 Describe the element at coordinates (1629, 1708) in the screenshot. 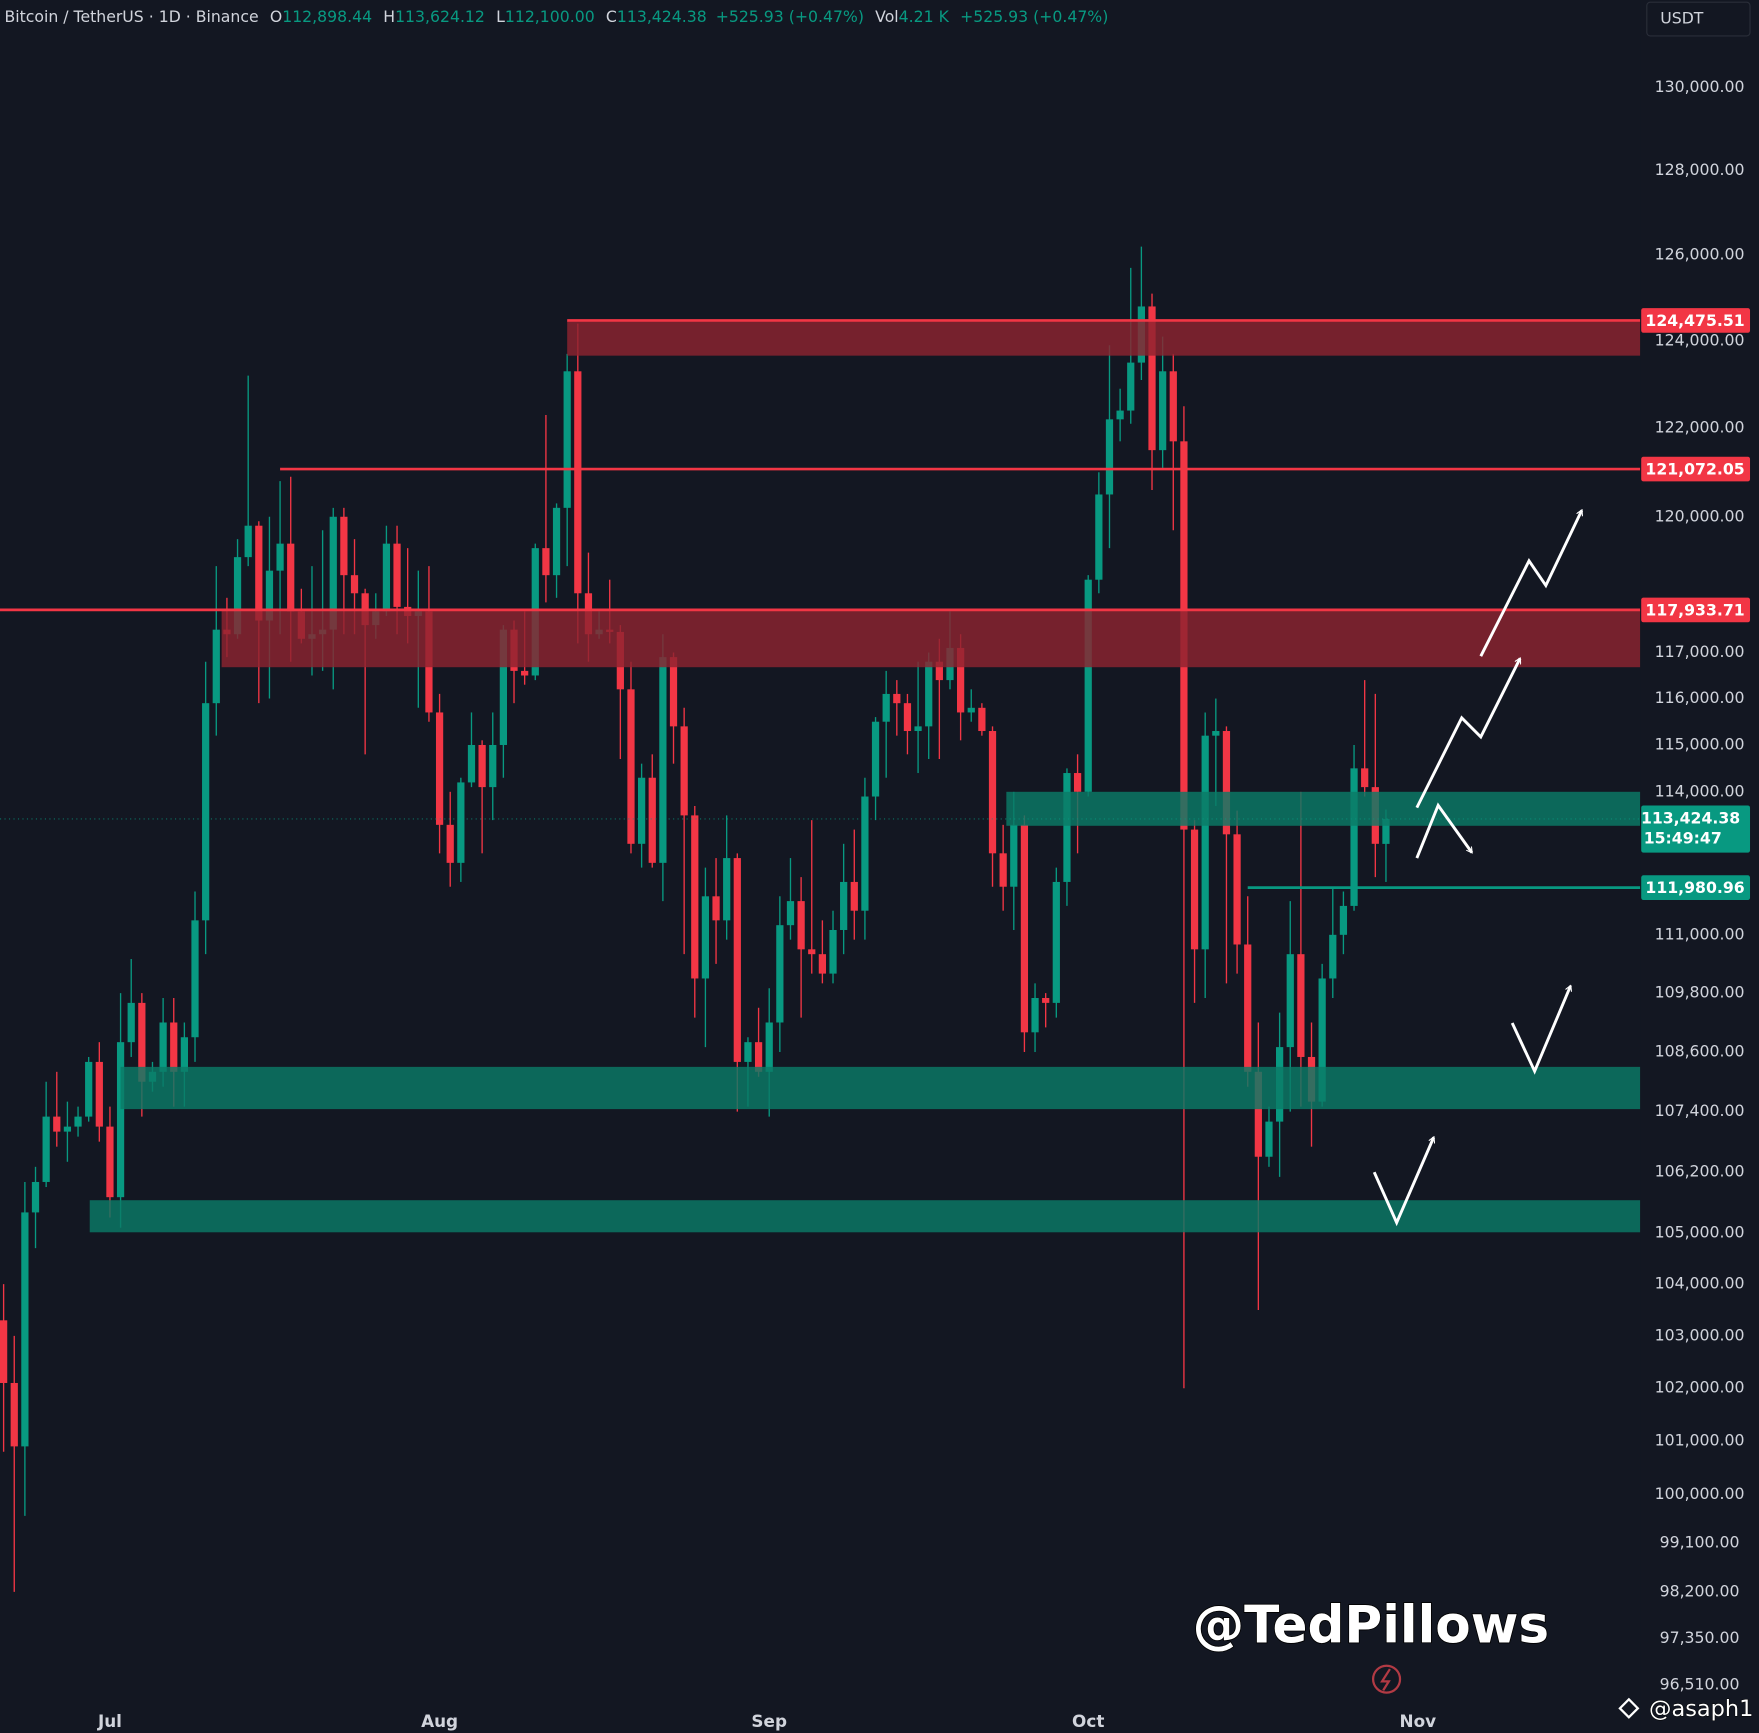

I see `credit-icon` at that location.